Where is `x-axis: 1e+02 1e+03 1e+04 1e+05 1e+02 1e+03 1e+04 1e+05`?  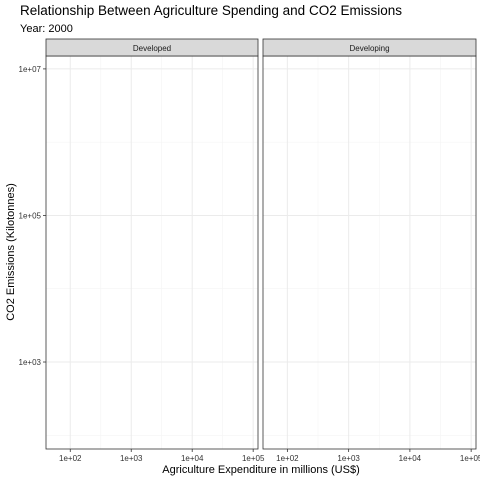
x-axis: 1e+02 1e+03 1e+04 1e+05 1e+02 1e+03 1e+04 1e+05 is located at coordinates (269, 456).